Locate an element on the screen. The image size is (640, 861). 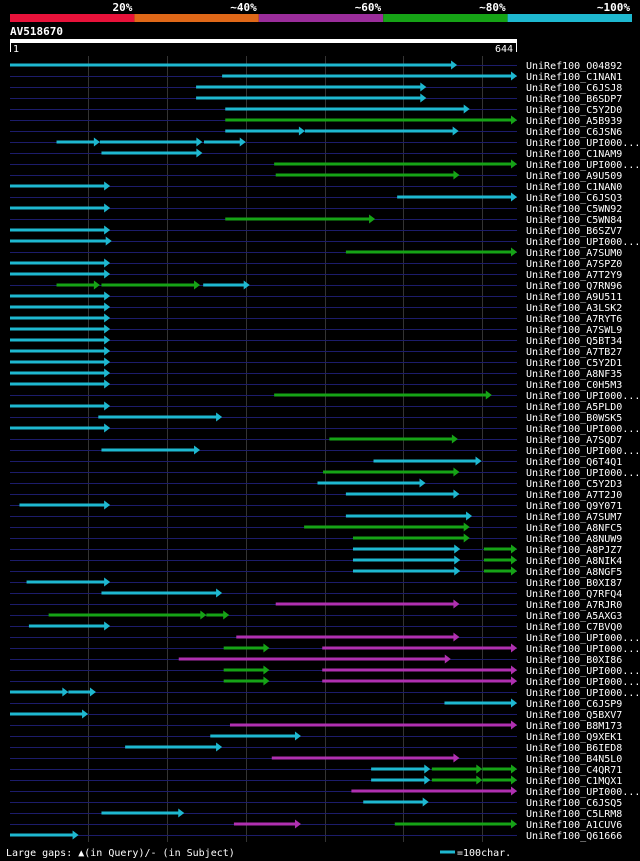
hit-row: UniRef100_Q7RFQ4 is located at coordinates (316, 594).